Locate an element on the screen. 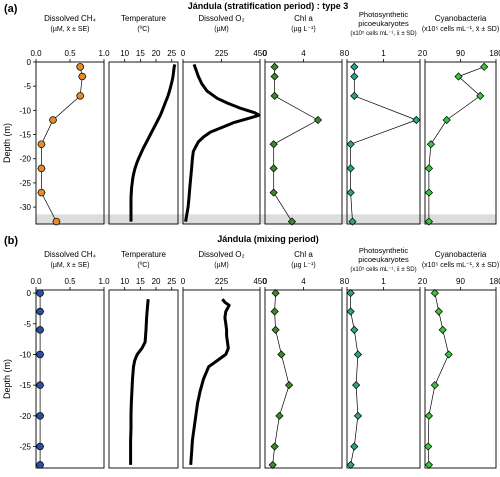 This screenshot has width=500, height=477. pico-x-tick-label: 1 is located at coordinates (383, 53).